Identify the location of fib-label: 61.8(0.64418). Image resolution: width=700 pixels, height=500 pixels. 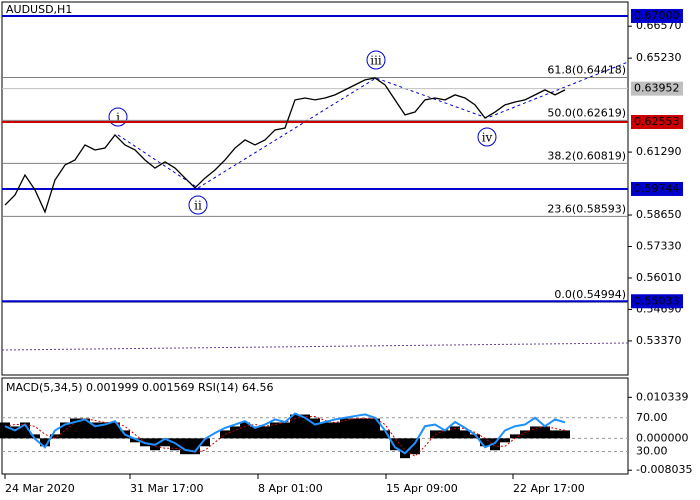
(586, 70).